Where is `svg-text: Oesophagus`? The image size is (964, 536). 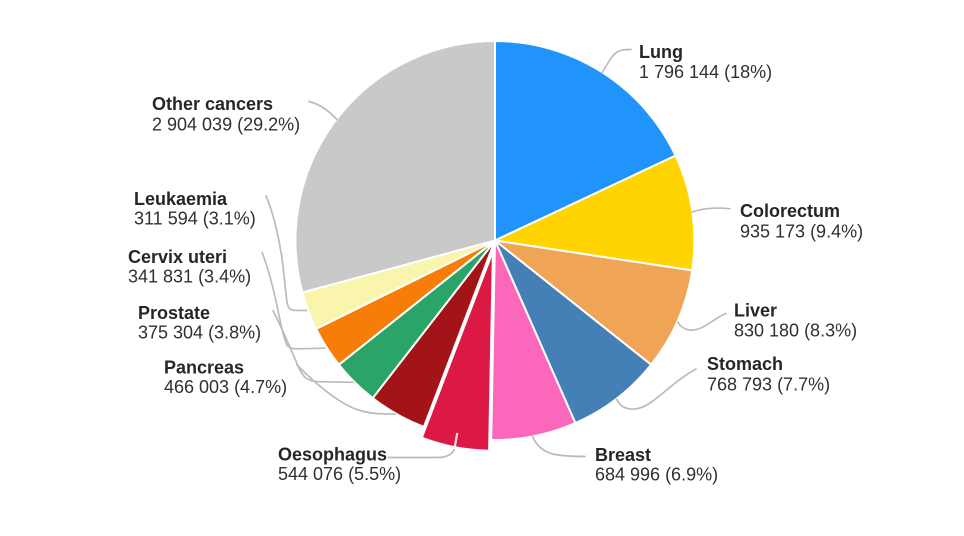
svg-text: Oesophagus is located at coordinates (332, 455).